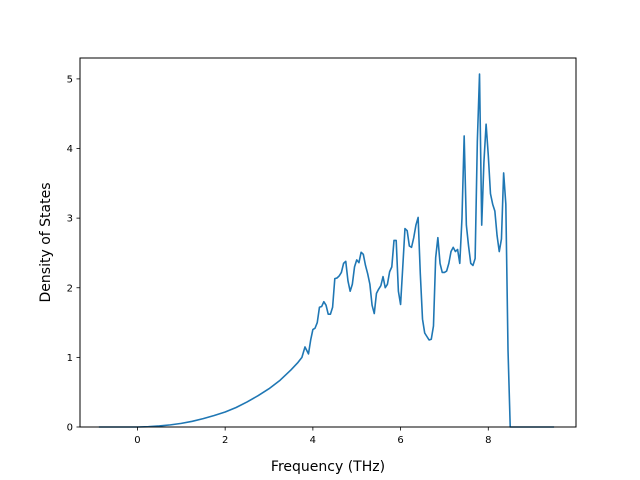  What do you see at coordinates (70, 428) in the screenshot?
I see `y-tick-label: 0` at bounding box center [70, 428].